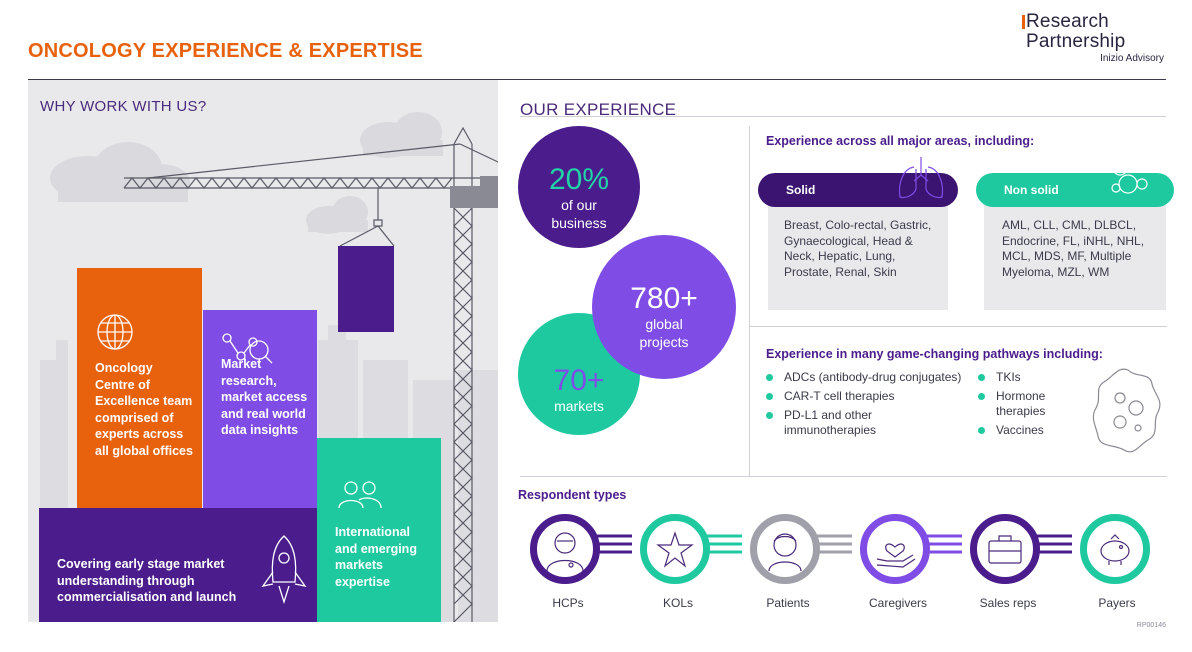 The width and height of the screenshot is (1192, 652). What do you see at coordinates (1132, 58) in the screenshot?
I see `logo-tagline: Inizio Advisory` at bounding box center [1132, 58].